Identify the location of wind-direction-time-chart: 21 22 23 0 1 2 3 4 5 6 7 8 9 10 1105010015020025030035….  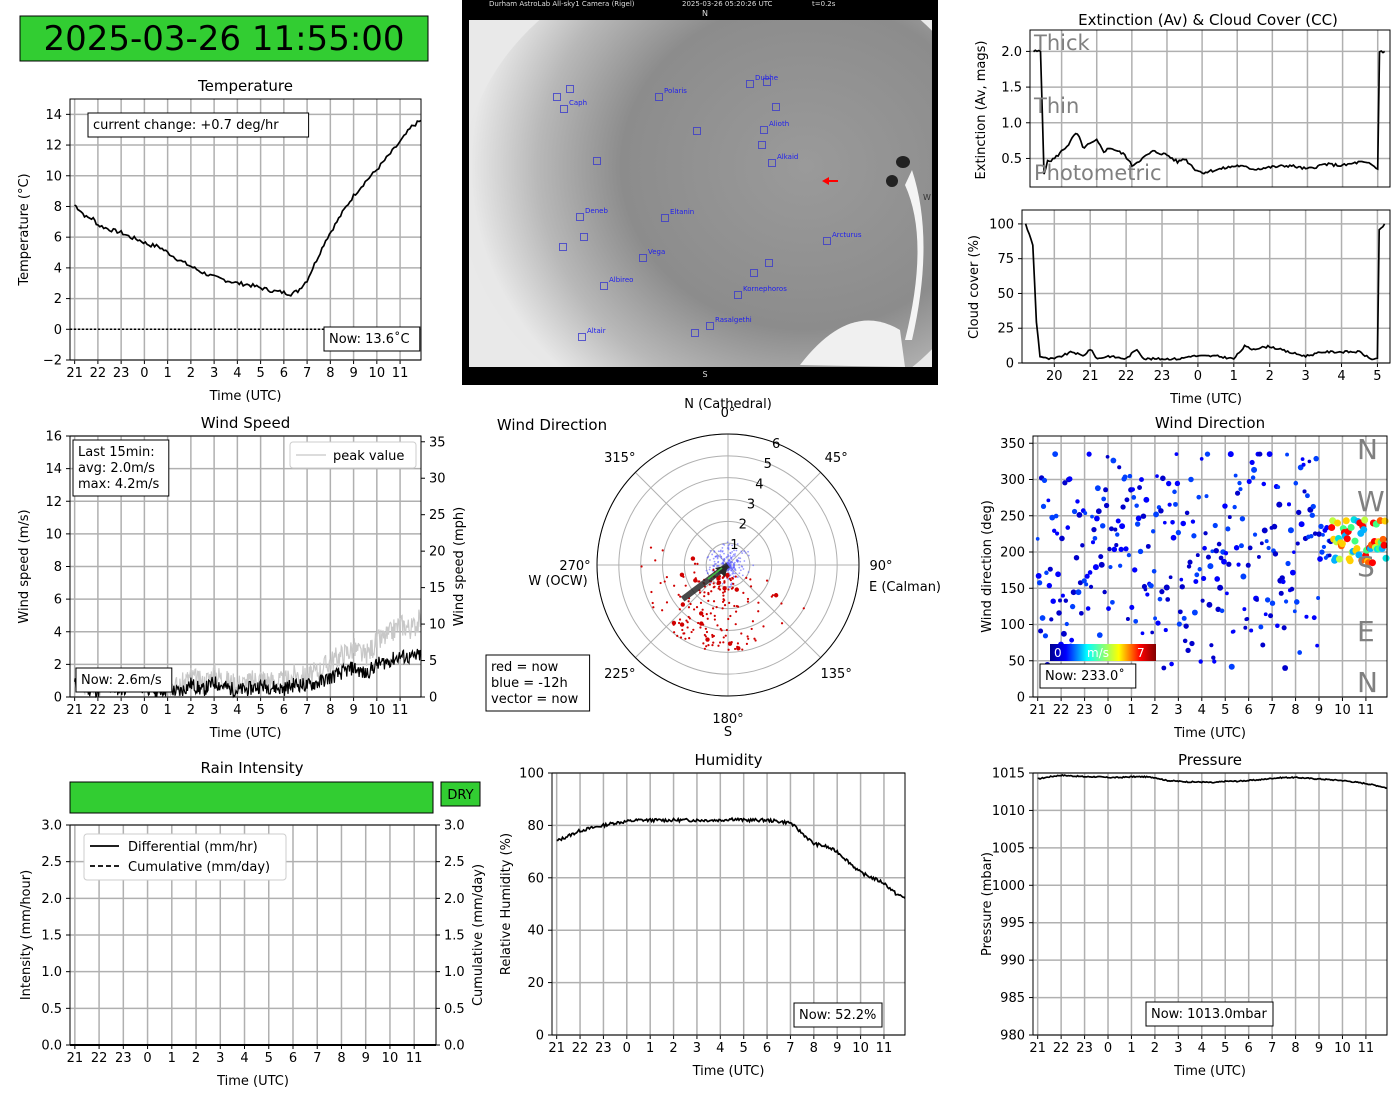
(1185, 577).